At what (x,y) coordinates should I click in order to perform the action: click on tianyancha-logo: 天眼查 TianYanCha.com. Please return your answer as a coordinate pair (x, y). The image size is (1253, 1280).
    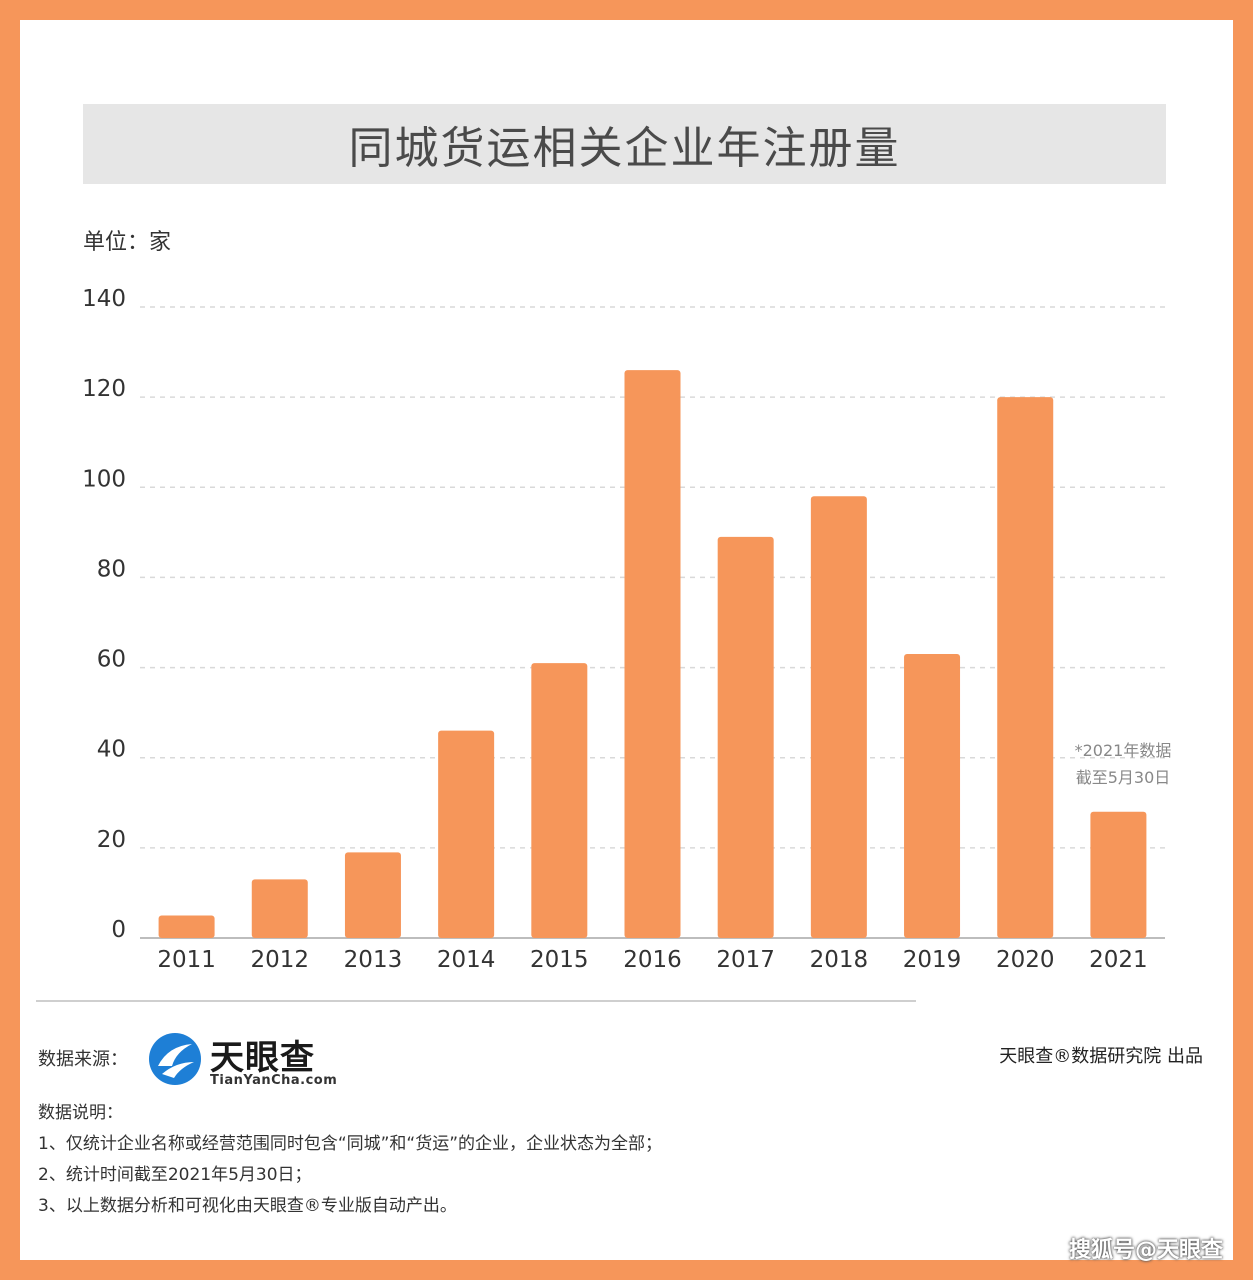
    Looking at the image, I should click on (253, 1060).